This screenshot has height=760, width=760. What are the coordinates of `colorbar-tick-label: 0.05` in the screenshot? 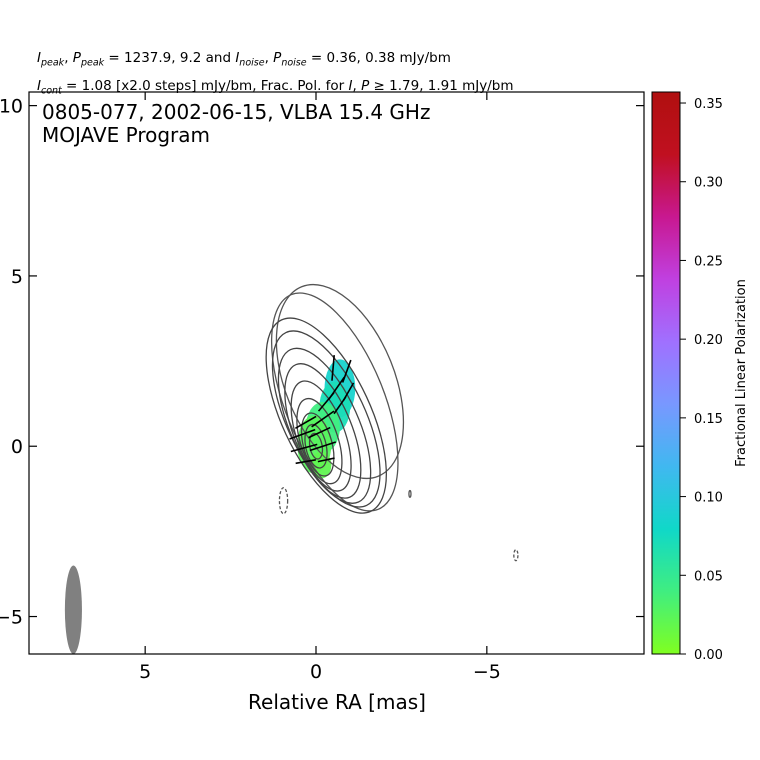 It's located at (708, 576).